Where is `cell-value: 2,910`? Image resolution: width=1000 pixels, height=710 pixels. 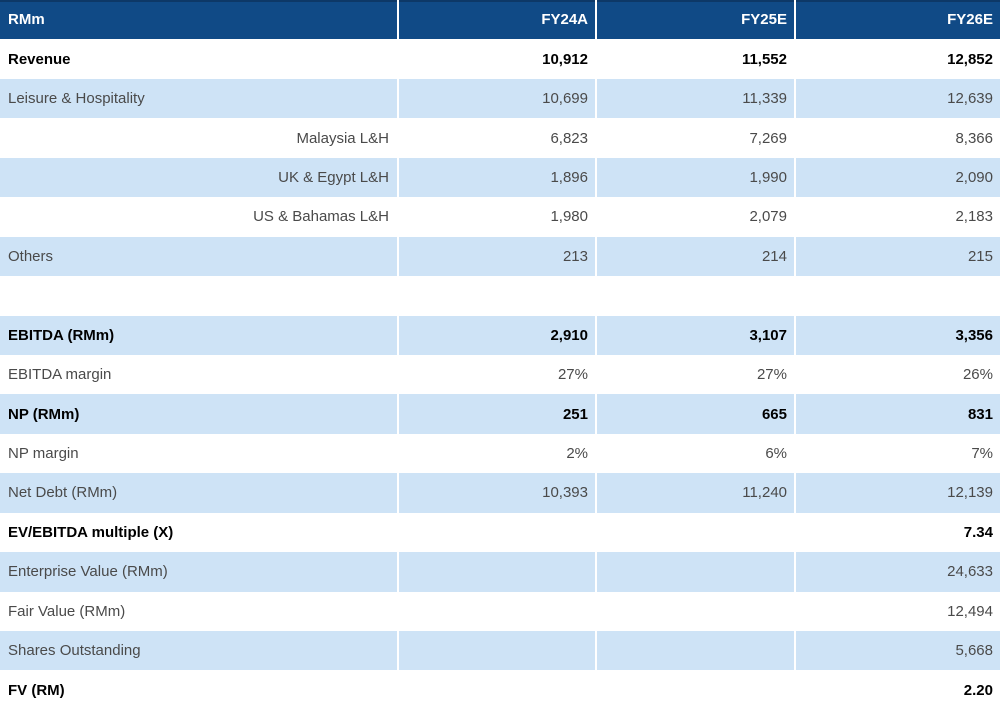 cell-value: 2,910 is located at coordinates (497, 335).